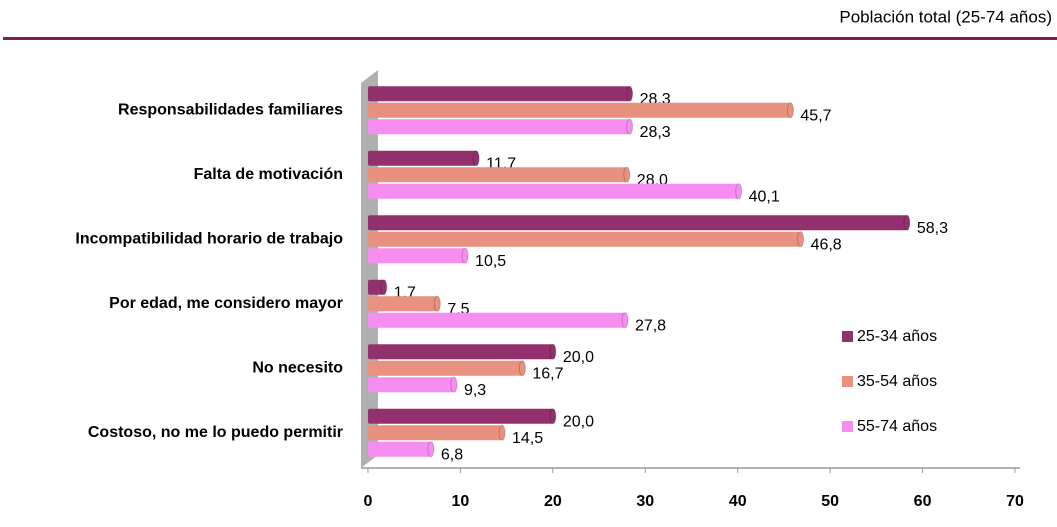 Image resolution: width=1057 pixels, height=527 pixels. What do you see at coordinates (923, 501) in the screenshot?
I see `x-tick-label: 60` at bounding box center [923, 501].